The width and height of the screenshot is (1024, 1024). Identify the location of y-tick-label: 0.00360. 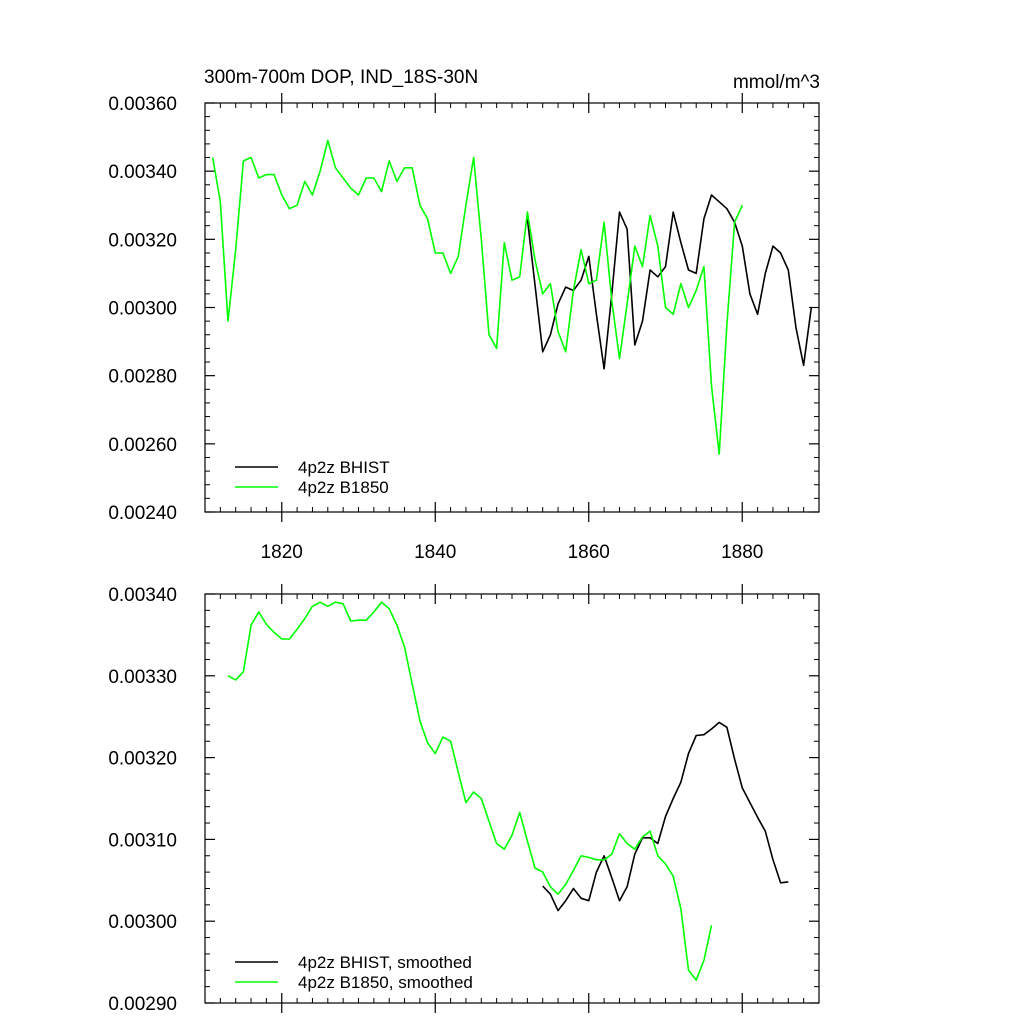
(142, 104).